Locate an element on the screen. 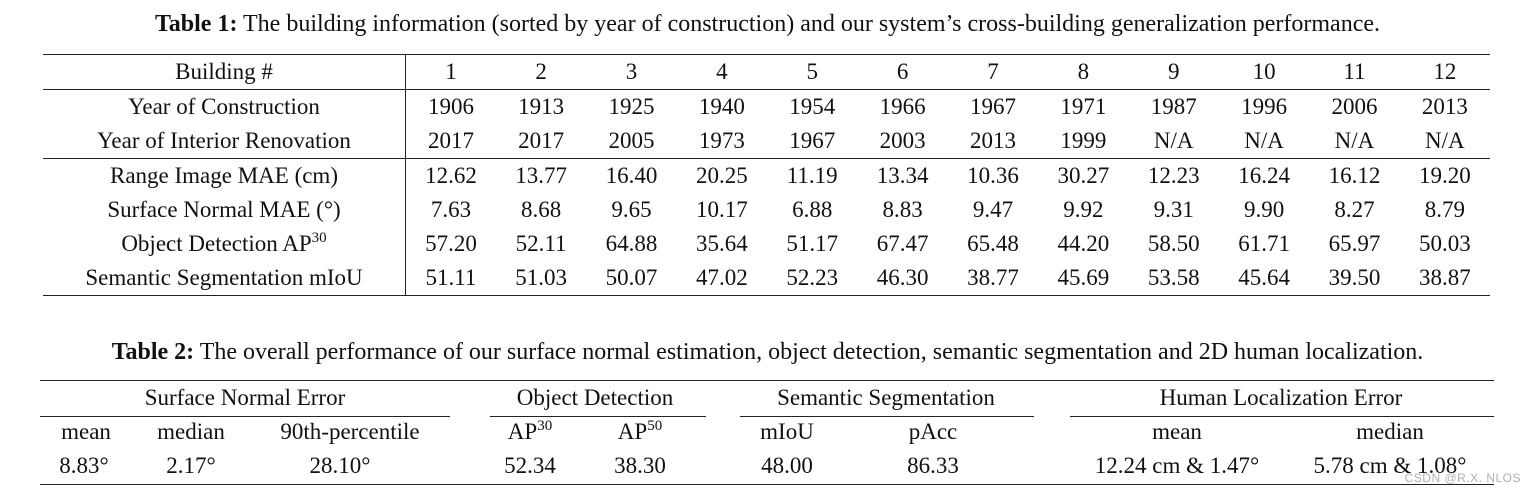  table-cell: 13.77 is located at coordinates (541, 175).